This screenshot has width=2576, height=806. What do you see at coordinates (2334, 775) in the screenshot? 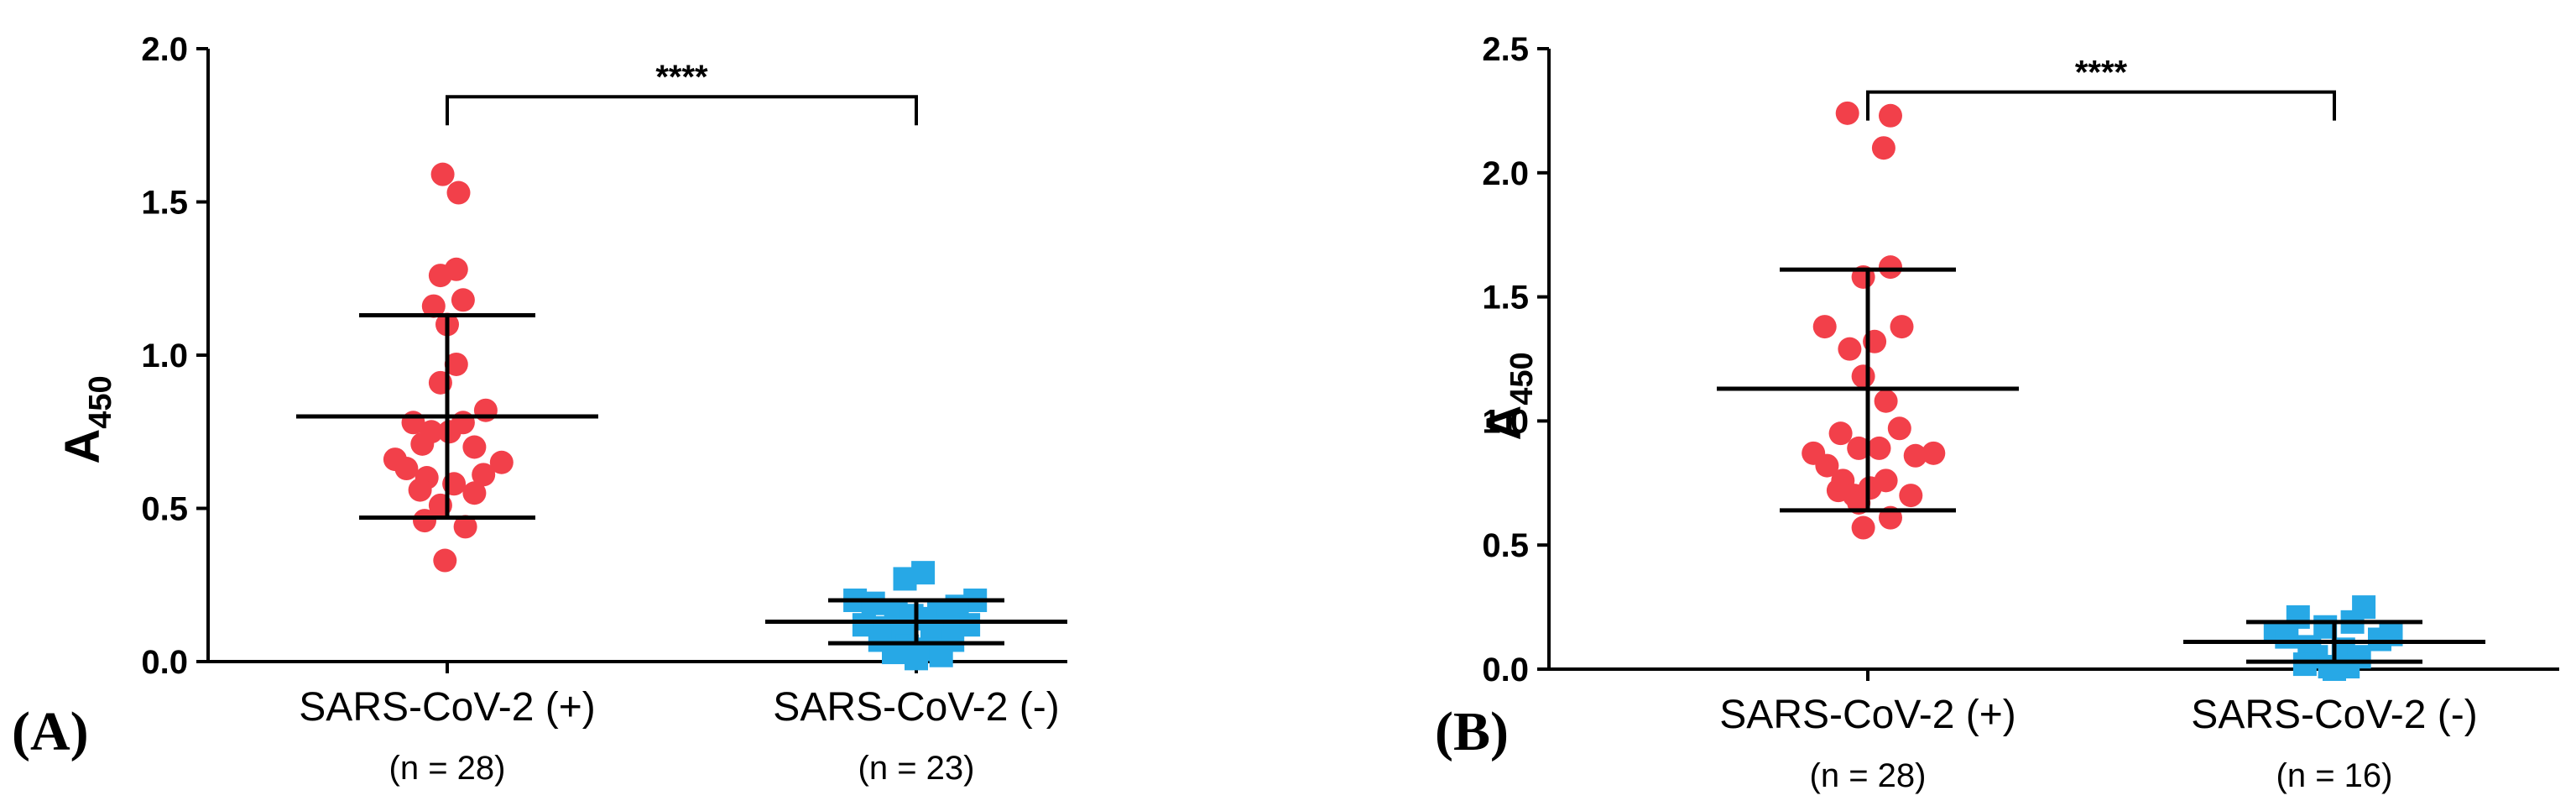
I see `x-group-n-label: (n = 16)` at bounding box center [2334, 775].